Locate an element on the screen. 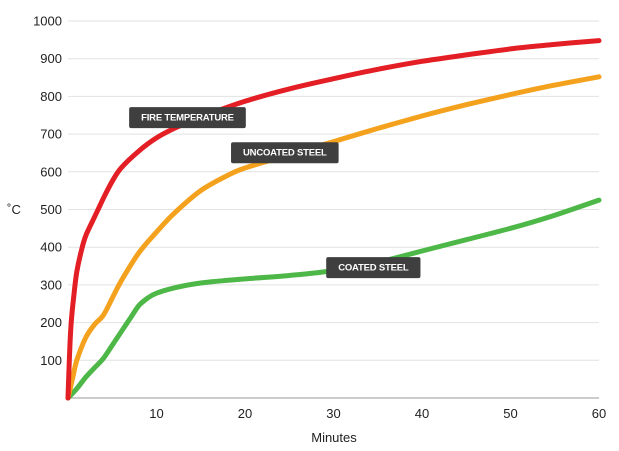  annotation-text: UNCOATED STEEL is located at coordinates (285, 153).